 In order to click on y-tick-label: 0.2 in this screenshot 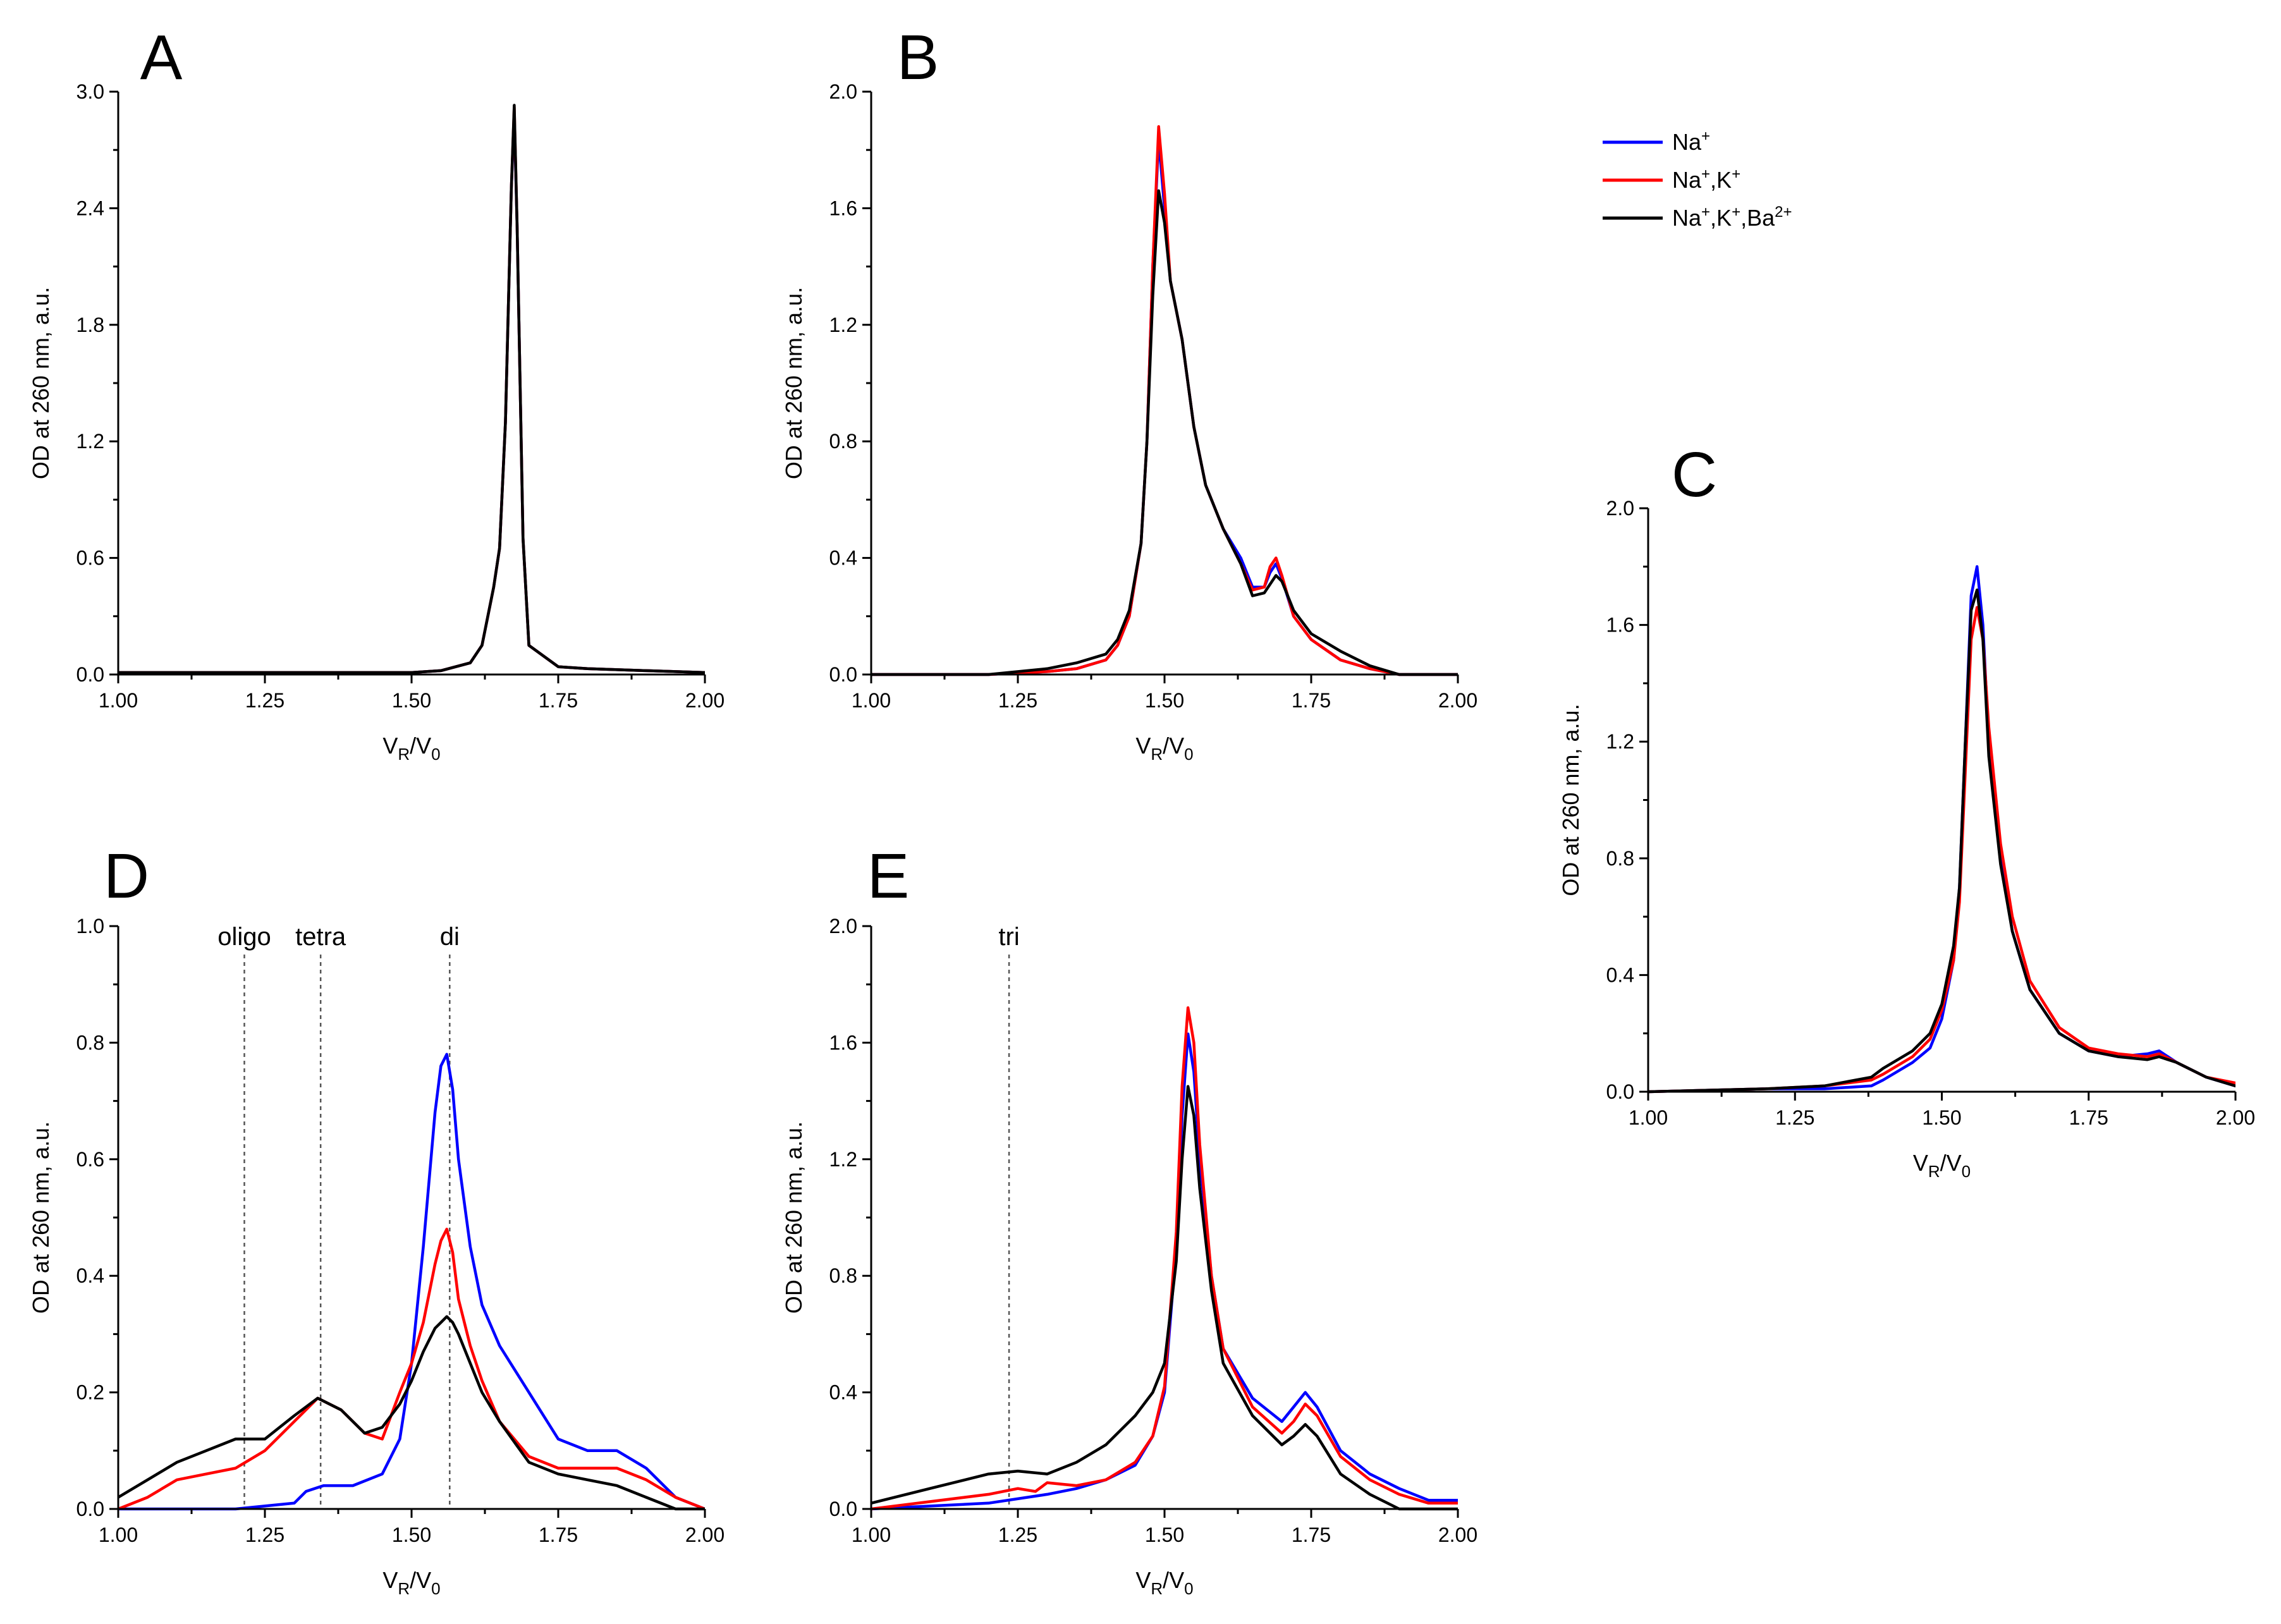, I will do `click(90, 1392)`.